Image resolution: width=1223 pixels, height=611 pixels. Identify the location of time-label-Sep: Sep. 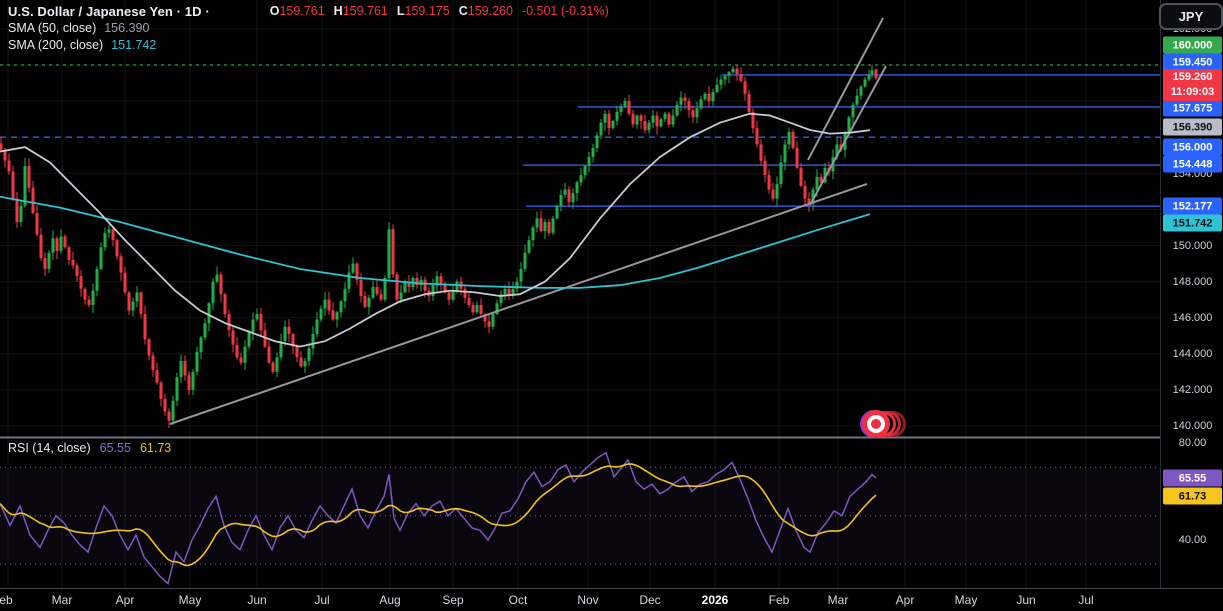
(453, 600).